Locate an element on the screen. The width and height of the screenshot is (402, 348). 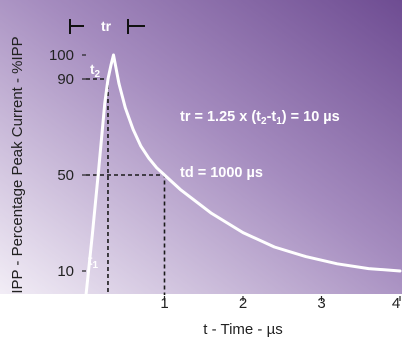
t1-label-main: t is located at coordinates (90, 260).